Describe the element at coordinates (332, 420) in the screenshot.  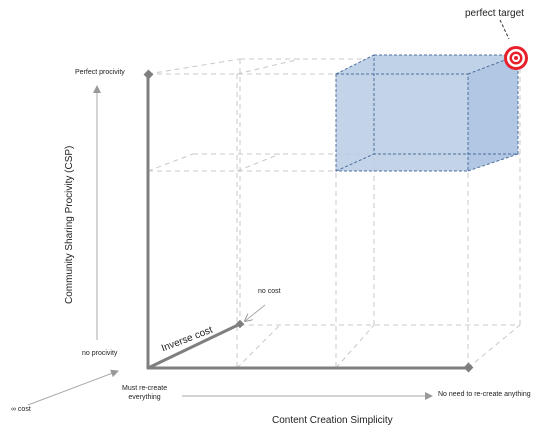
I see `x-axis-title: Content Creation Simplicity` at that location.